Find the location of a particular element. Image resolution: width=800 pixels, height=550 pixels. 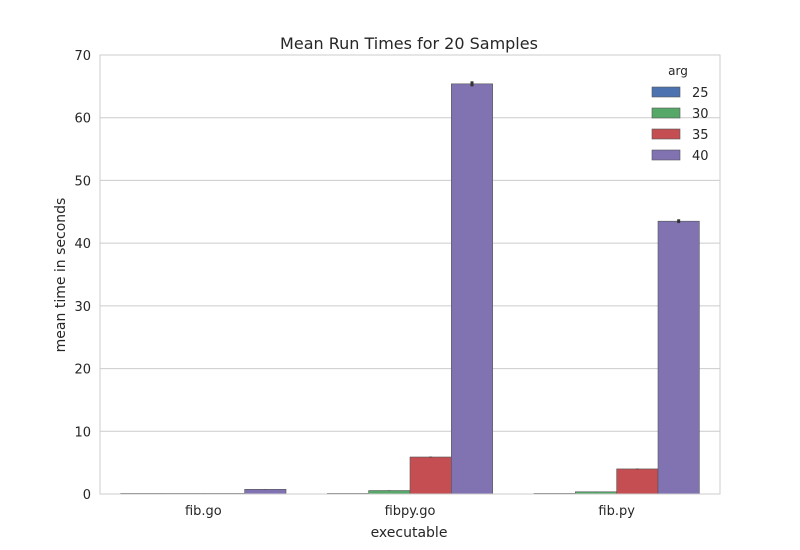

legend-title: arg is located at coordinates (678, 71).